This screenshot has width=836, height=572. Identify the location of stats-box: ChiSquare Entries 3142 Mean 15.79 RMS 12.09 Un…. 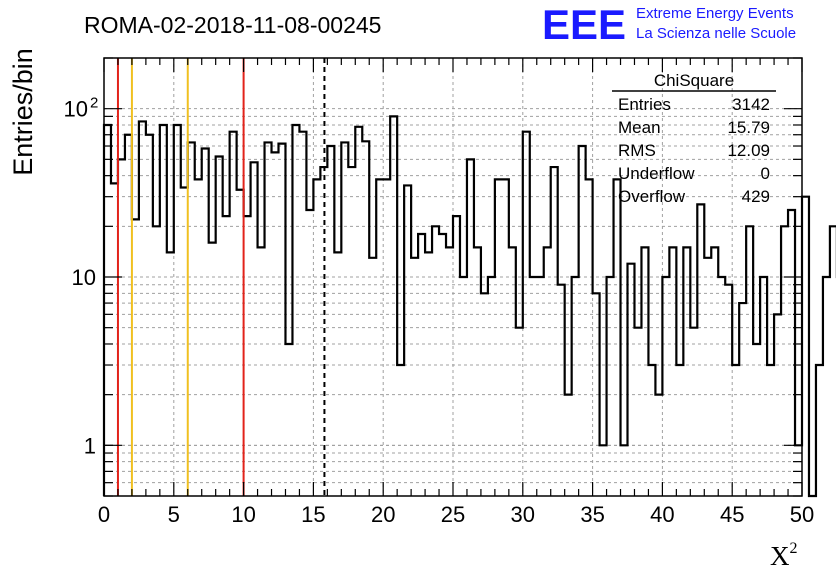
(694, 138).